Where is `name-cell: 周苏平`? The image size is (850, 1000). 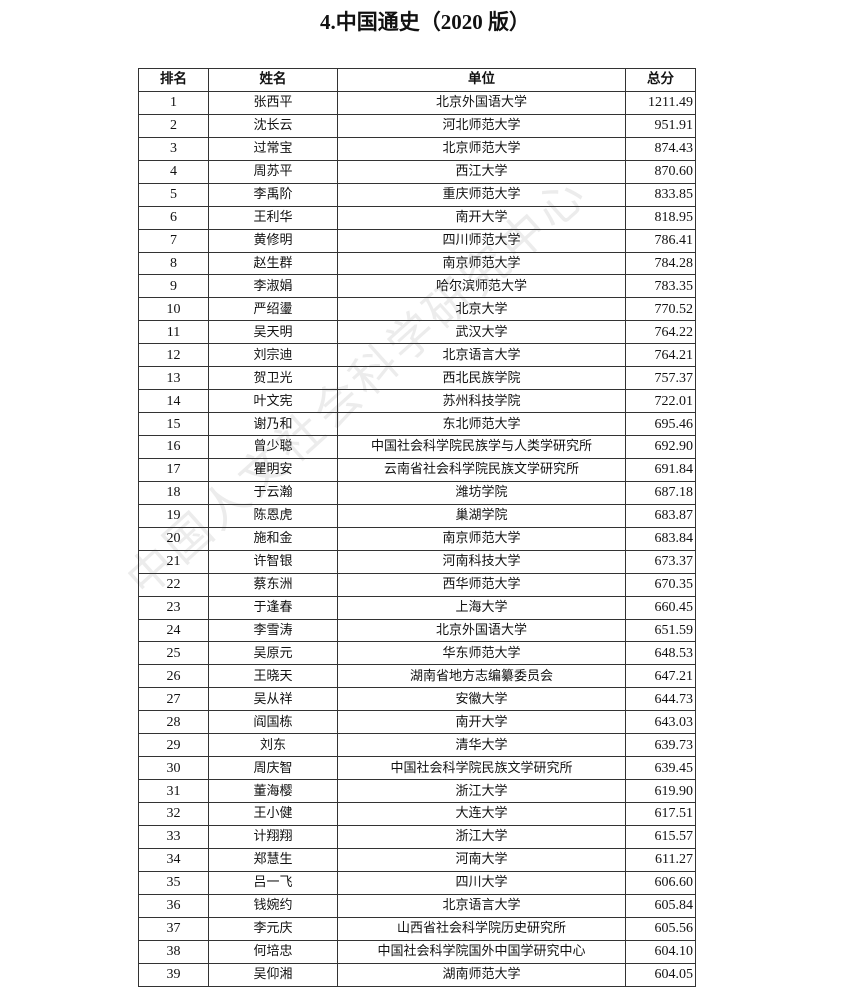 name-cell: 周苏平 is located at coordinates (273, 171).